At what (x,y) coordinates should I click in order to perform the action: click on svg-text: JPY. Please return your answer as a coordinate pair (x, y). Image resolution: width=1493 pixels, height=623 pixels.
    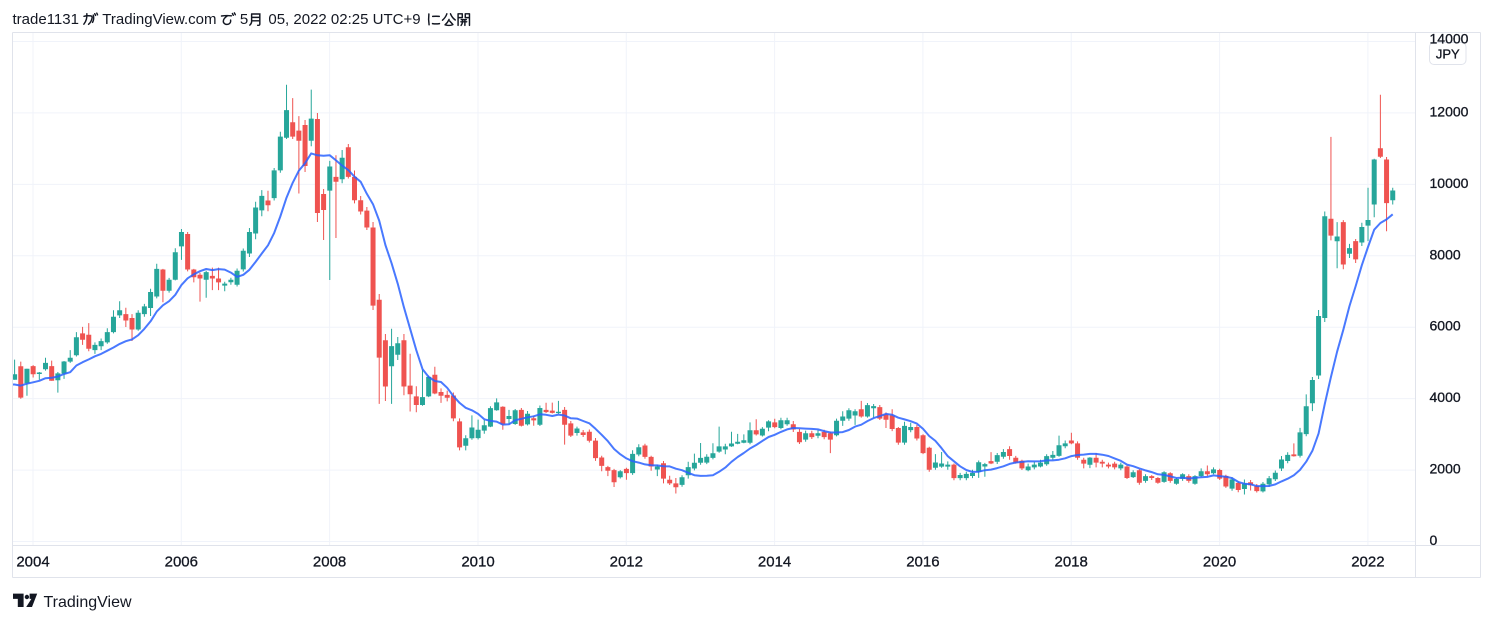
    Looking at the image, I should click on (1448, 53).